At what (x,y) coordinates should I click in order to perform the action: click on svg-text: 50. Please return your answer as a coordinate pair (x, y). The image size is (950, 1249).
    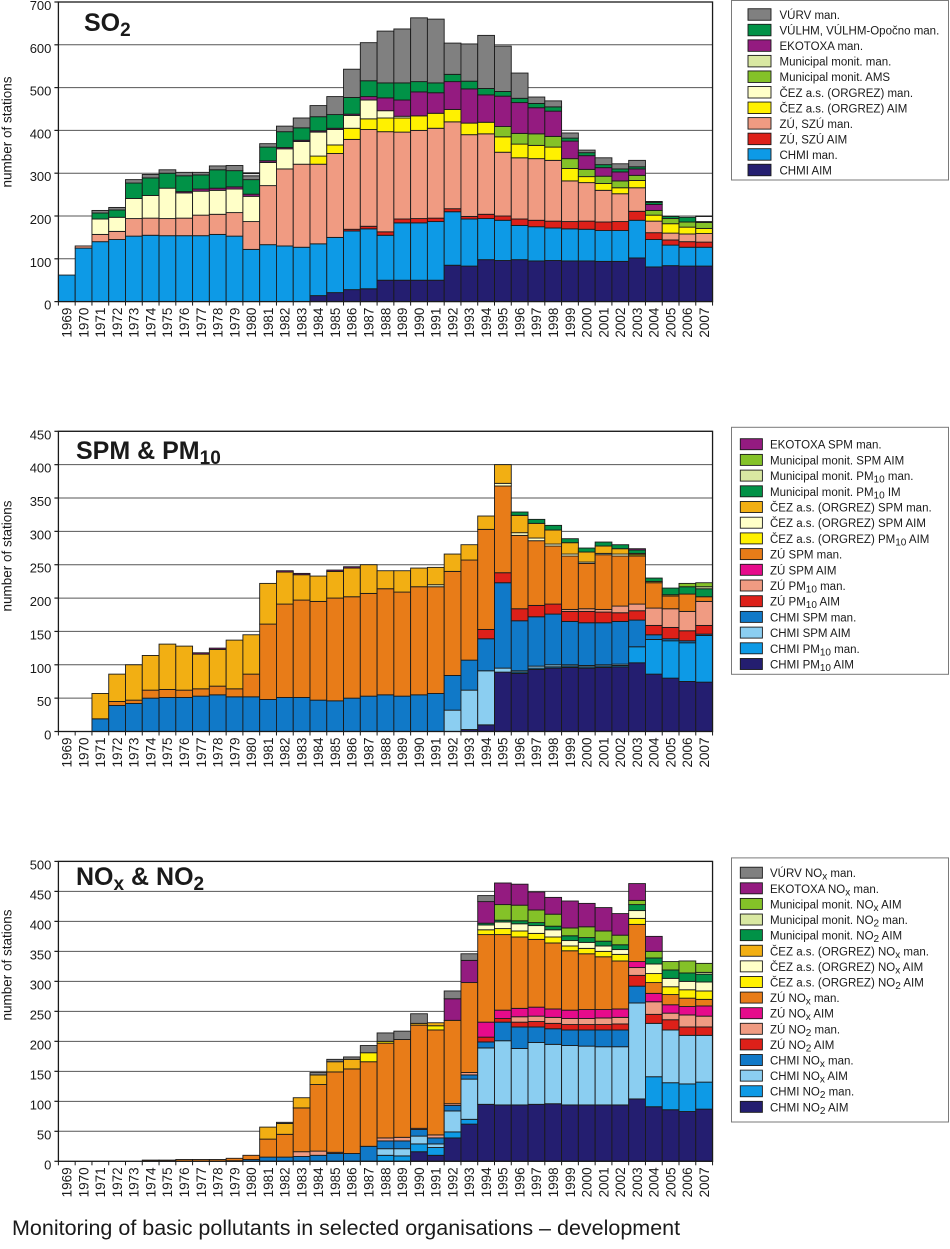
    Looking at the image, I should click on (44, 1134).